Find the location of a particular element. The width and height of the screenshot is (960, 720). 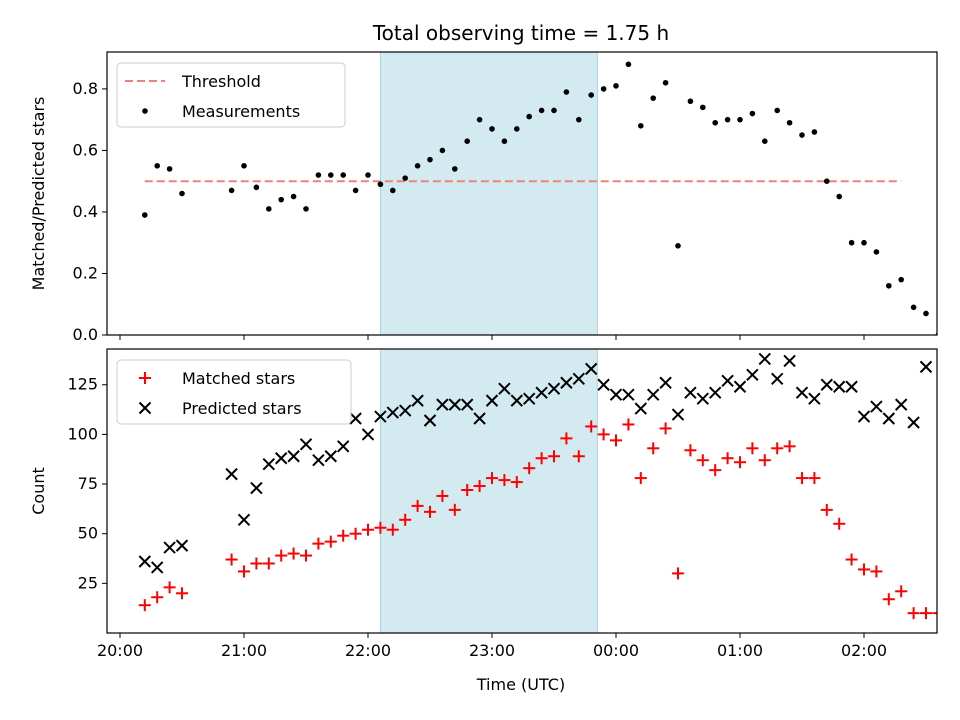

legend-box is located at coordinates (231, 95).